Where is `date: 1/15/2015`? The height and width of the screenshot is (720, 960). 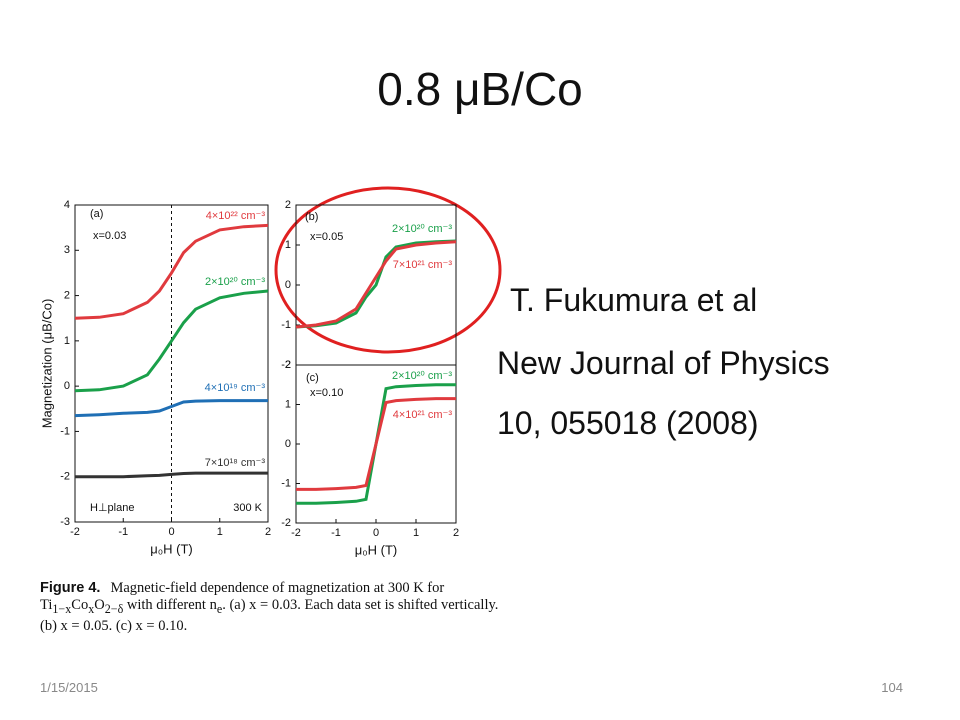 date: 1/15/2015 is located at coordinates (69, 687).